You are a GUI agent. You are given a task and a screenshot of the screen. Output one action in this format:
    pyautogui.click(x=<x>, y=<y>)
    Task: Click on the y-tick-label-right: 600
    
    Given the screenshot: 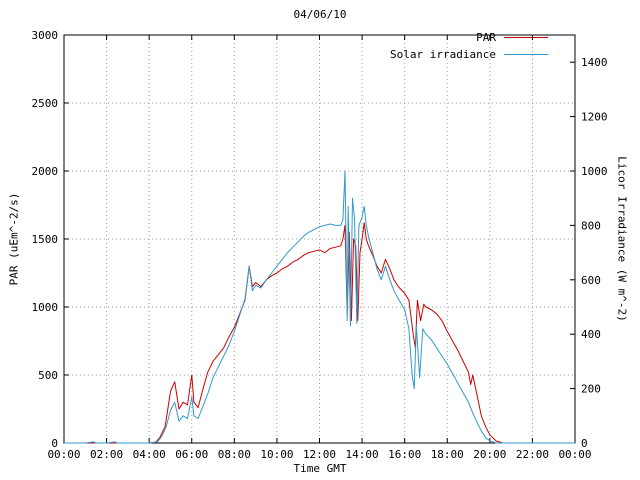 What is the action you would take?
    pyautogui.click(x=591, y=280)
    